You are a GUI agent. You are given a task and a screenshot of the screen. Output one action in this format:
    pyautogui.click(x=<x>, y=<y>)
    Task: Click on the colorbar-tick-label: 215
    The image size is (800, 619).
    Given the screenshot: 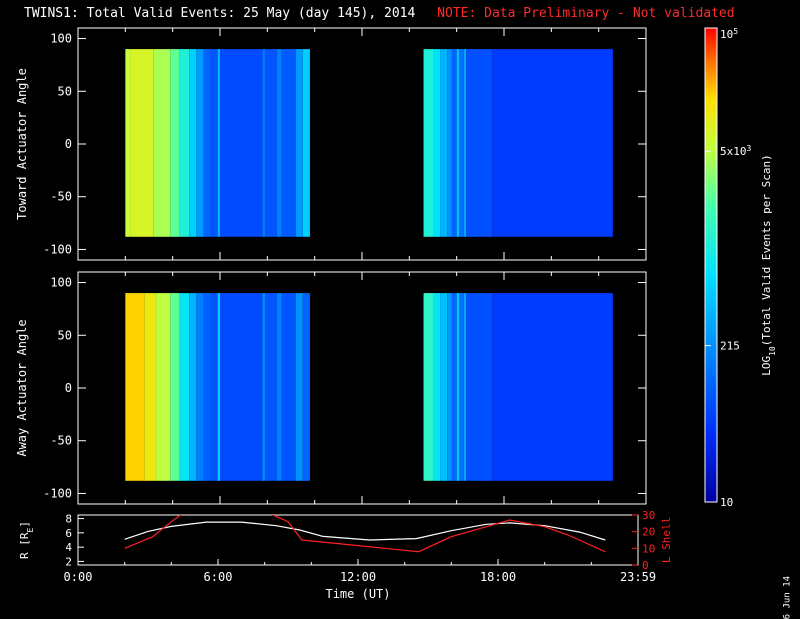 What is the action you would take?
    pyautogui.click(x=730, y=346)
    